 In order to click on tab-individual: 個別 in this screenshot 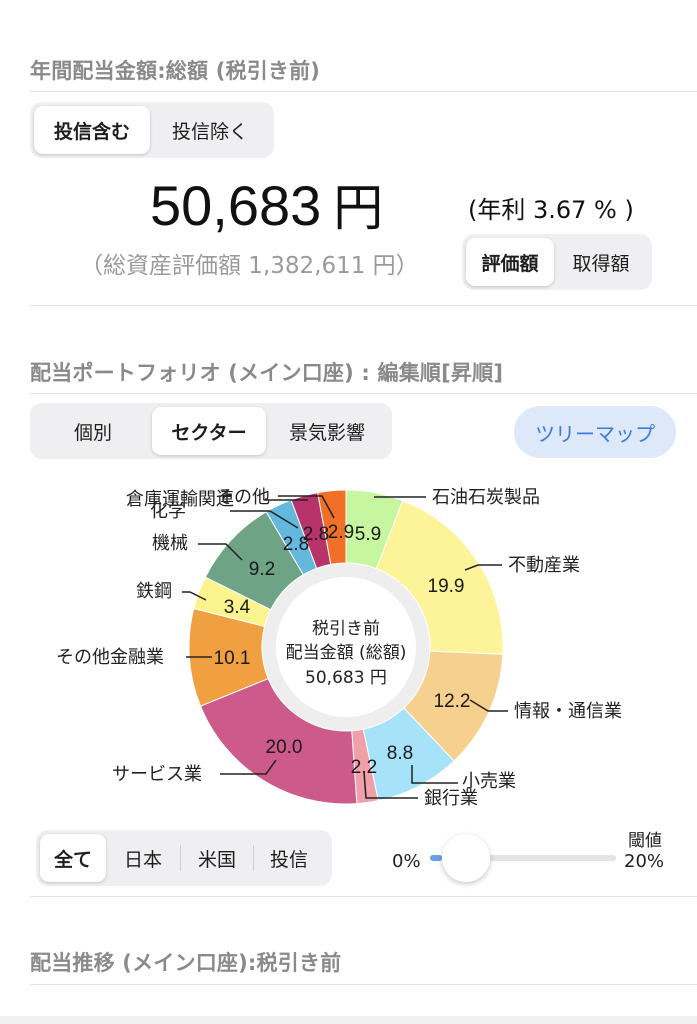, I will do `click(92, 432)`.